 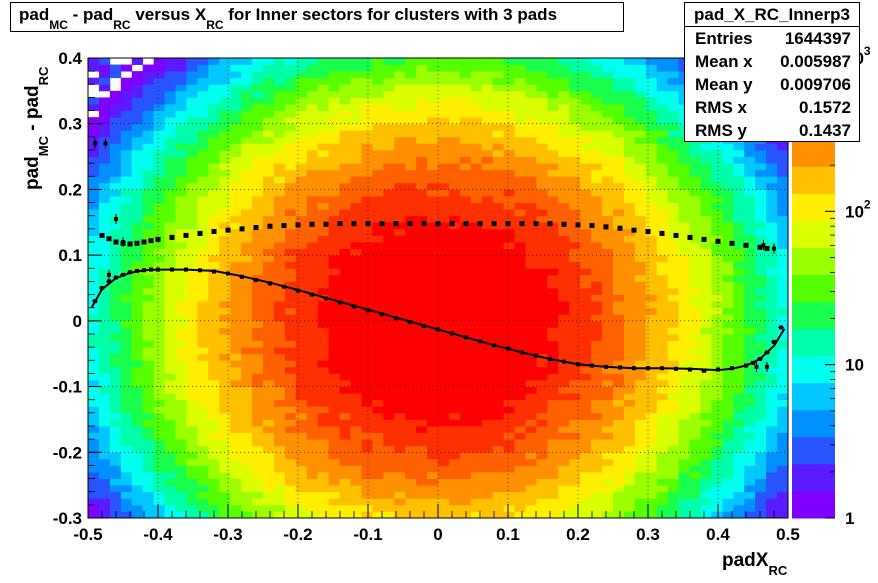 What do you see at coordinates (815, 61) in the screenshot?
I see `stats-value: 0.005987` at bounding box center [815, 61].